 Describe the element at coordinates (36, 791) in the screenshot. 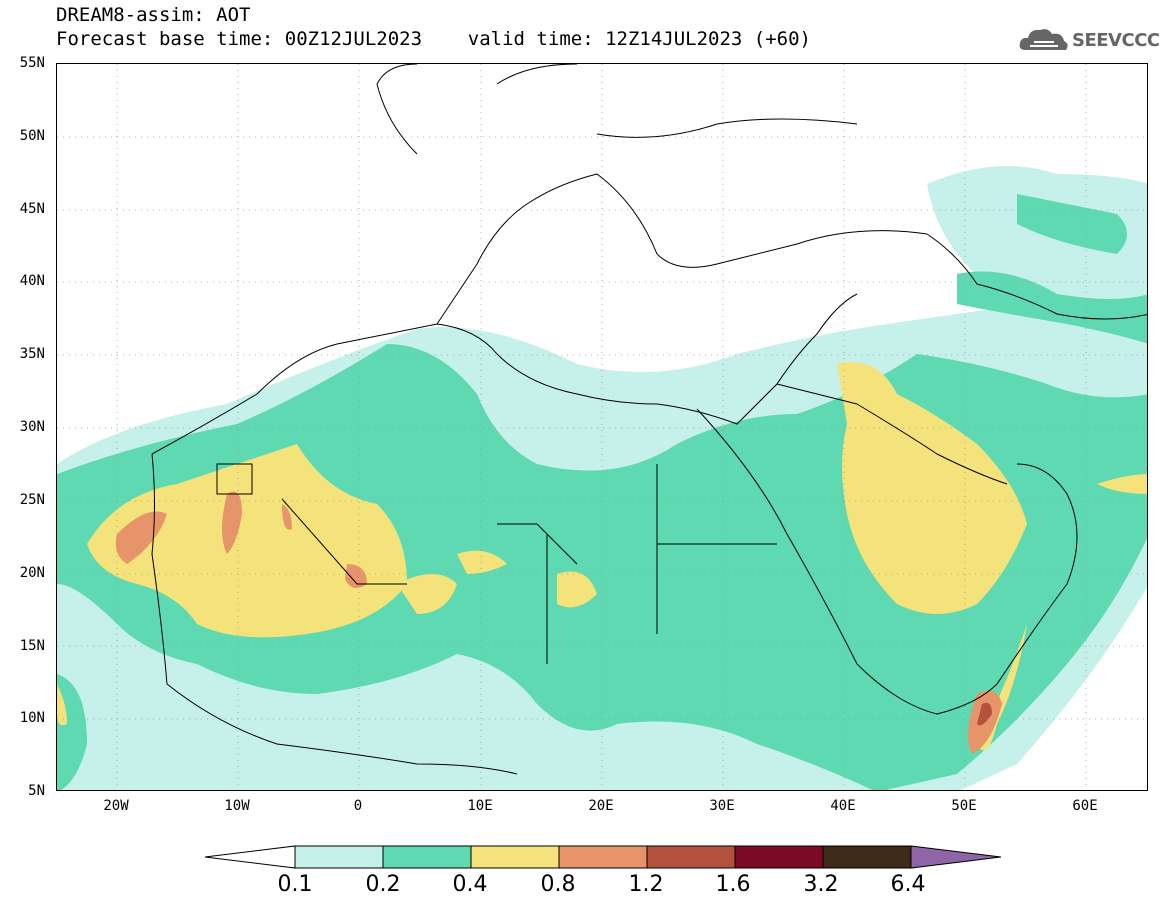

I see `lat-label: 5N` at that location.